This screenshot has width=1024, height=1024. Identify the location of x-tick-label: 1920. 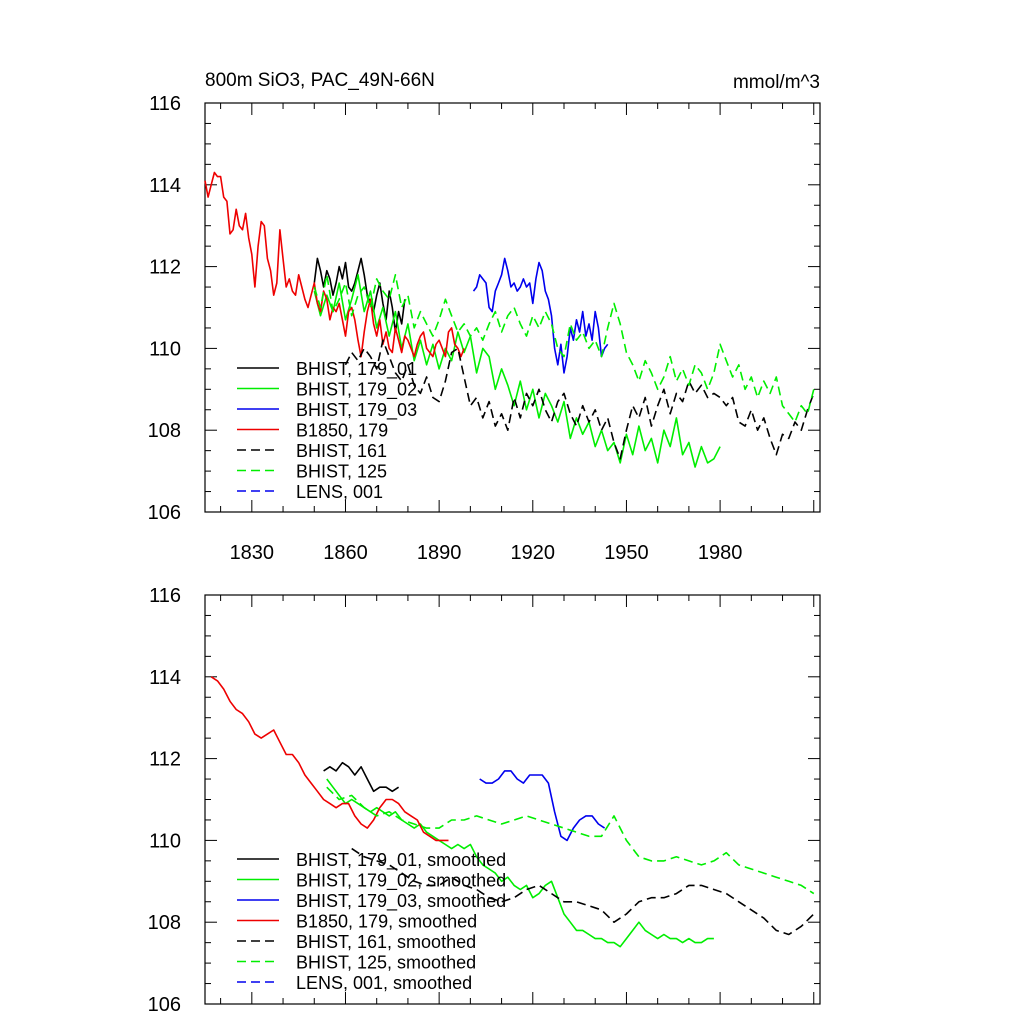
(533, 553).